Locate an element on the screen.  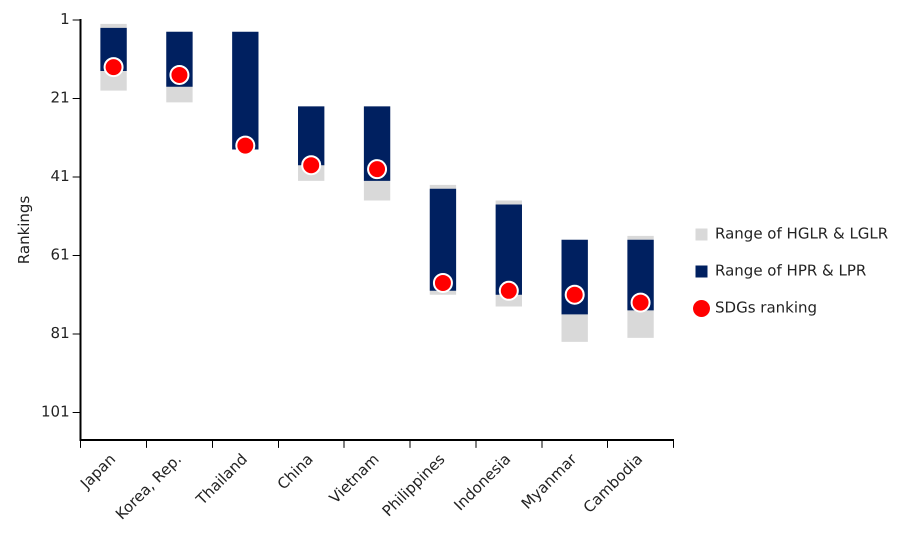
y-tick-label: 81 is located at coordinates (60, 333).